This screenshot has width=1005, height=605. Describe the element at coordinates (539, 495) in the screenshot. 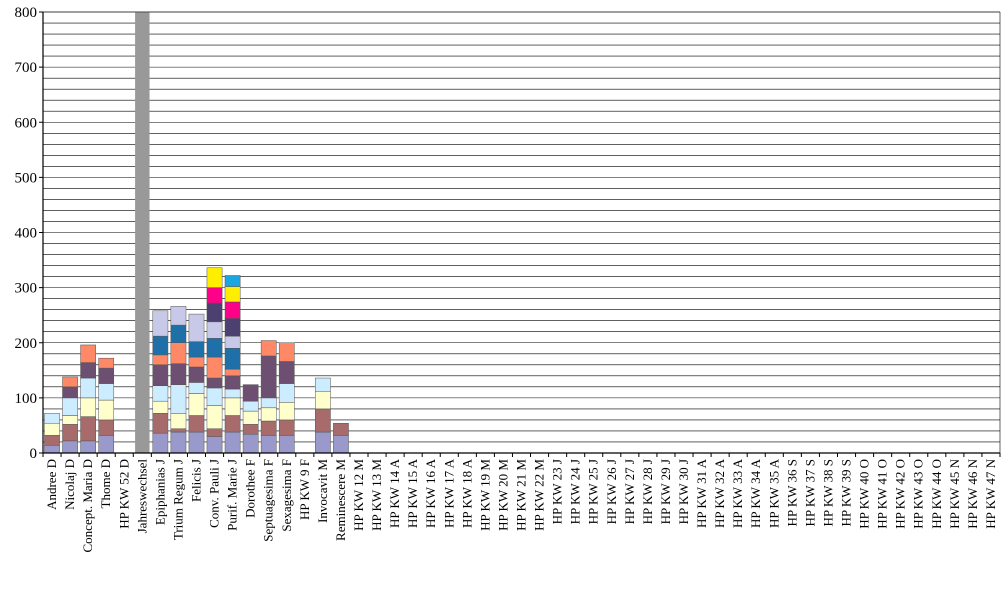

I see `x-tick-label: HP KW 22 M` at that location.